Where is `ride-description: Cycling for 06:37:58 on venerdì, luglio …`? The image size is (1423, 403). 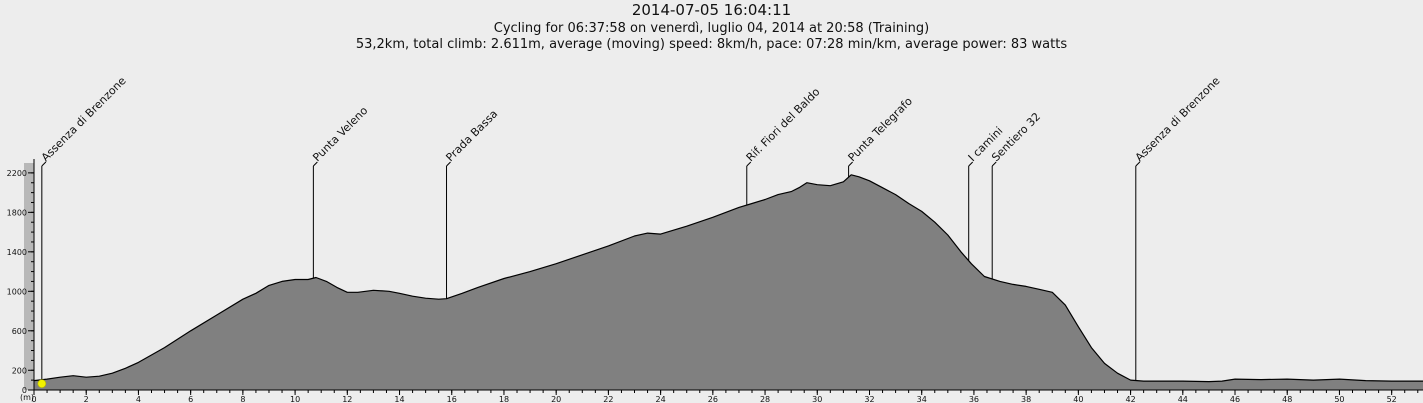 ride-description: Cycling for 06:37:58 on venerdì, luglio … is located at coordinates (711, 28).